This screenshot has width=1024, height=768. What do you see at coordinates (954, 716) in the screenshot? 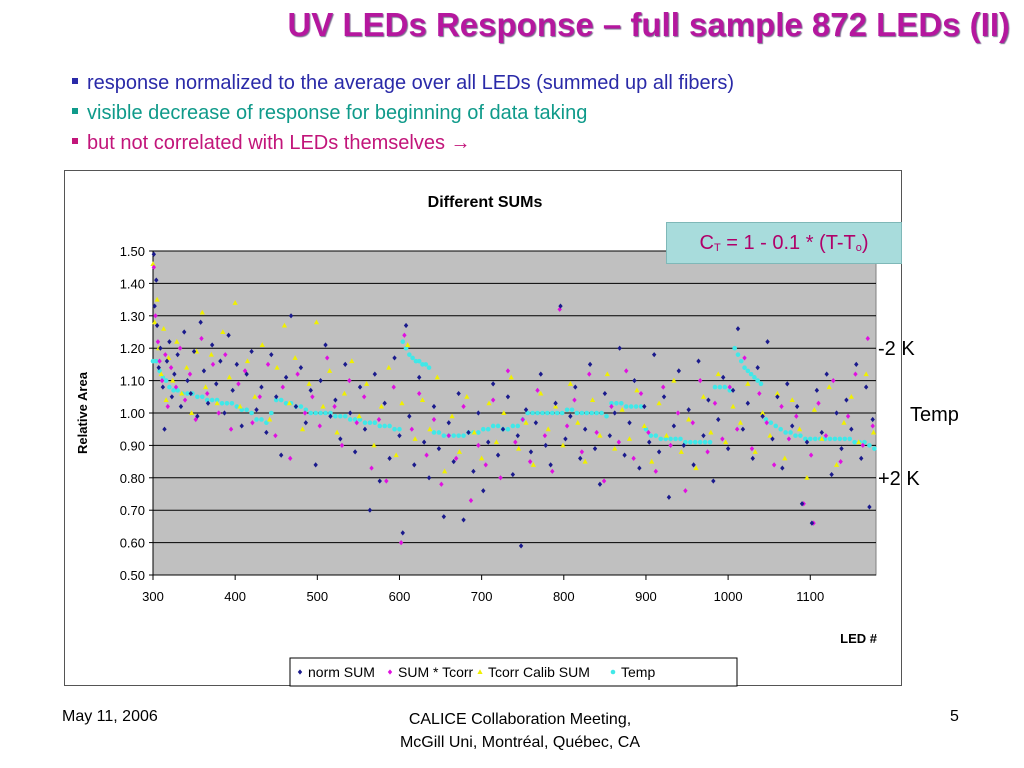
I see `page-number: 5` at bounding box center [954, 716].